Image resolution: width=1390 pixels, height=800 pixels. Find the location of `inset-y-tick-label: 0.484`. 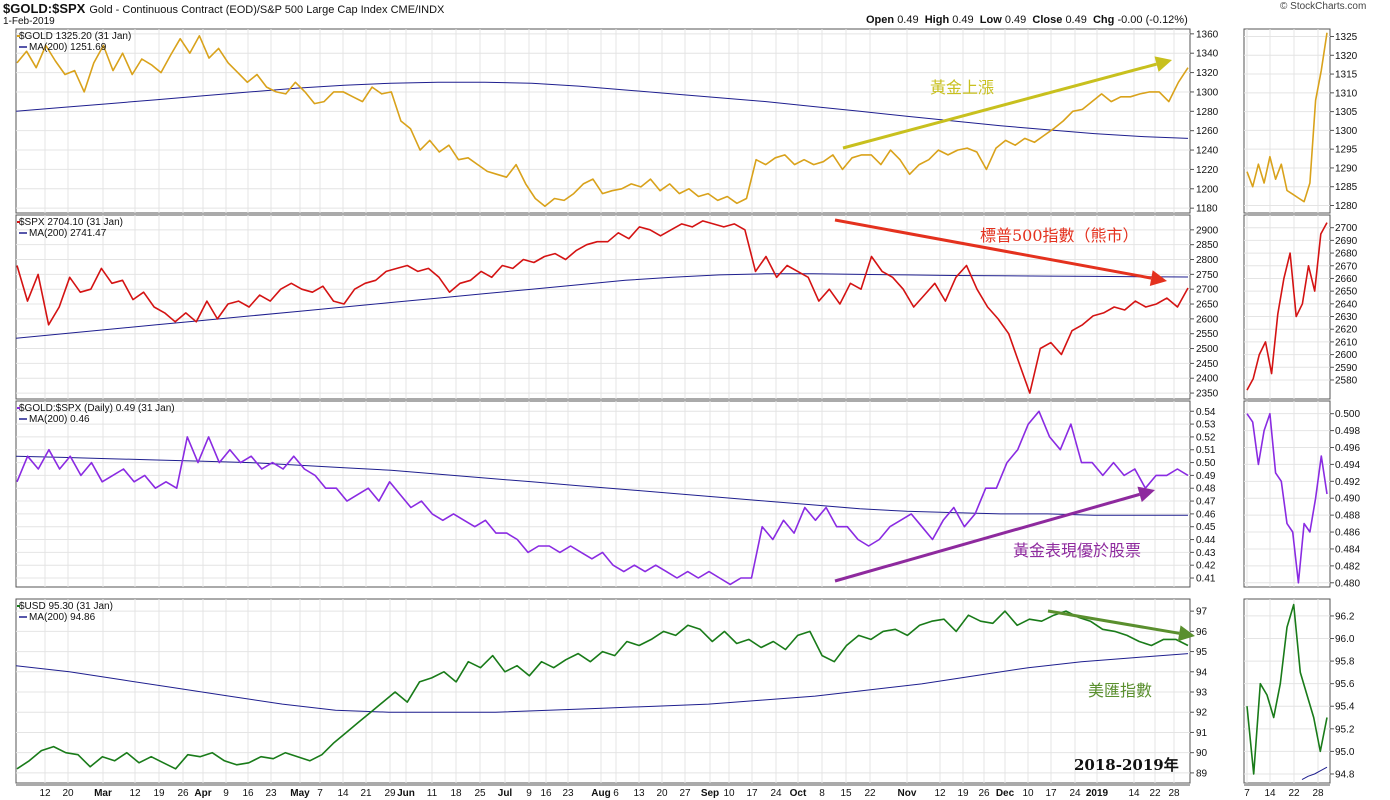

inset-y-tick-label: 0.484 is located at coordinates (1347, 549).